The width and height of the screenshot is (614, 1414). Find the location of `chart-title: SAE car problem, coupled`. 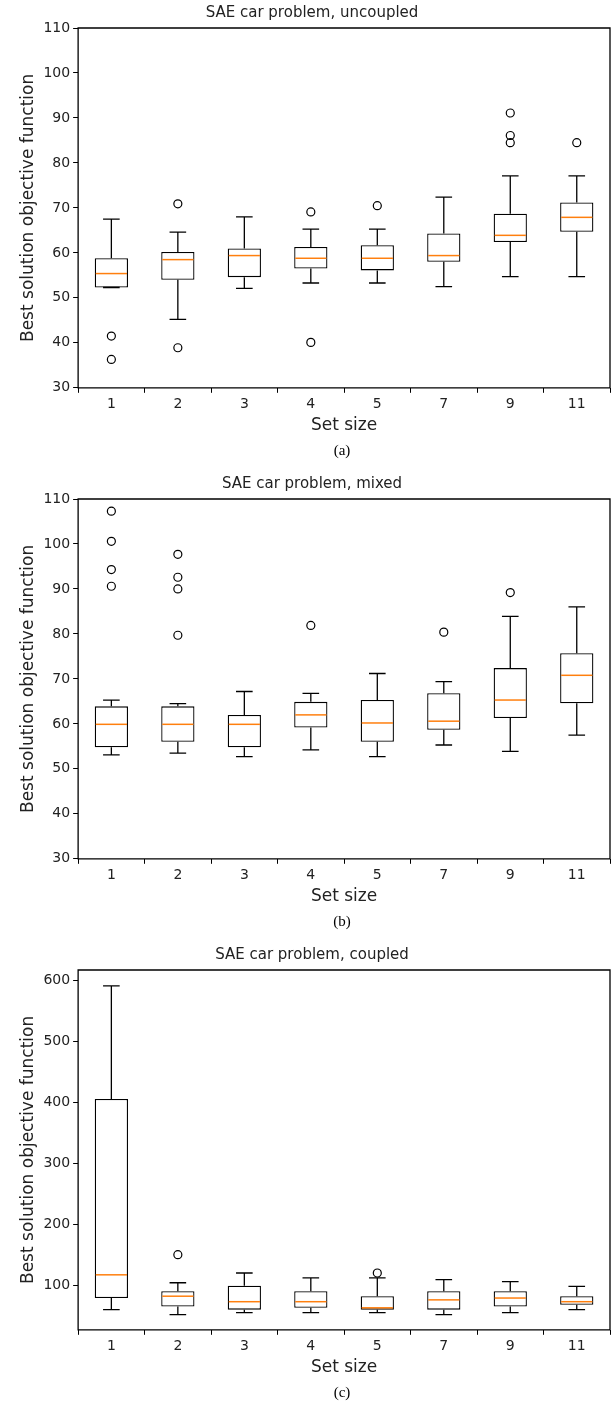

chart-title: SAE car problem, coupled is located at coordinates (312, 953).